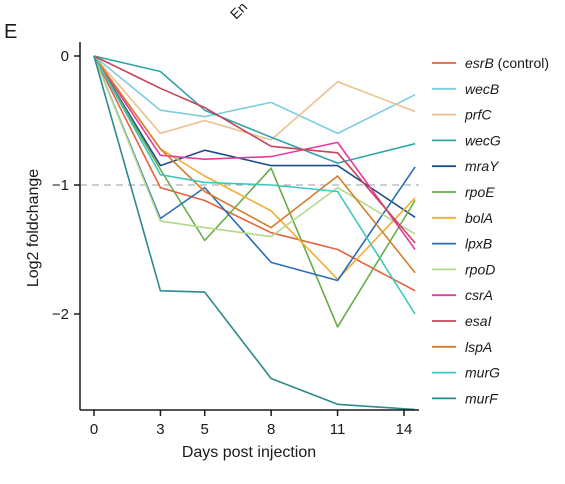 This screenshot has height=484, width=565. I want to click on x-tick-label: 11, so click(338, 429).